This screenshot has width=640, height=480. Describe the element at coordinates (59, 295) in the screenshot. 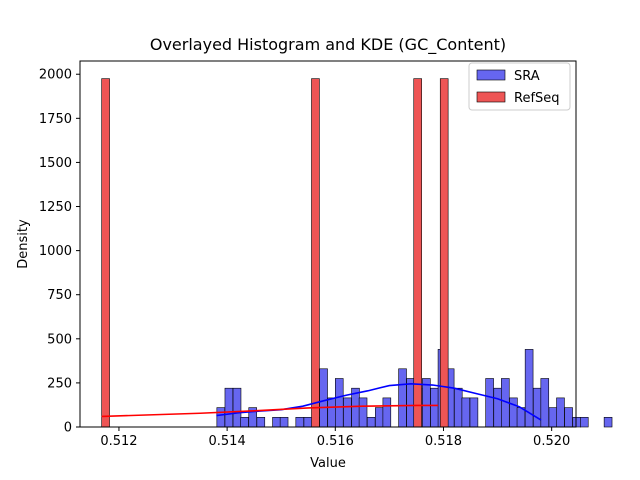

I see `y-tick-label-3: 750` at that location.